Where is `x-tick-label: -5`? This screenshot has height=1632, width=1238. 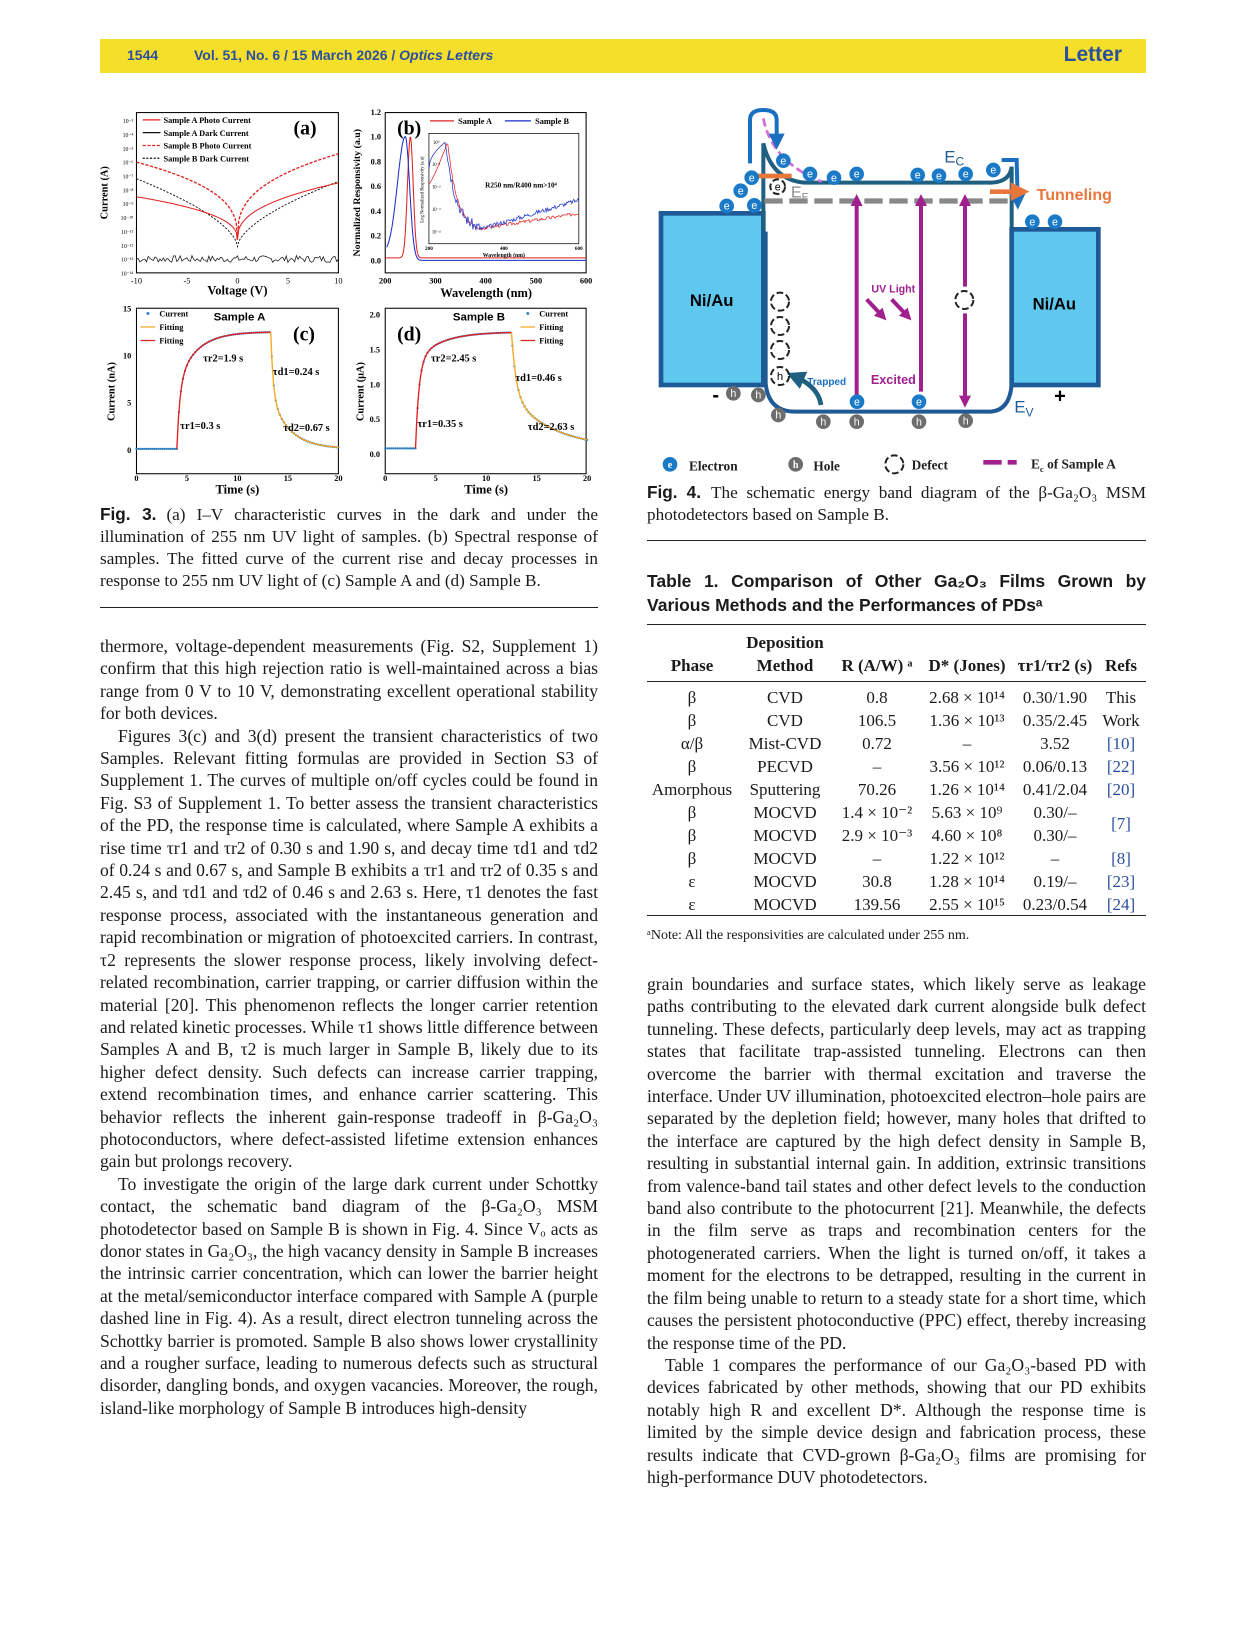
x-tick-label: -5 is located at coordinates (186, 280).